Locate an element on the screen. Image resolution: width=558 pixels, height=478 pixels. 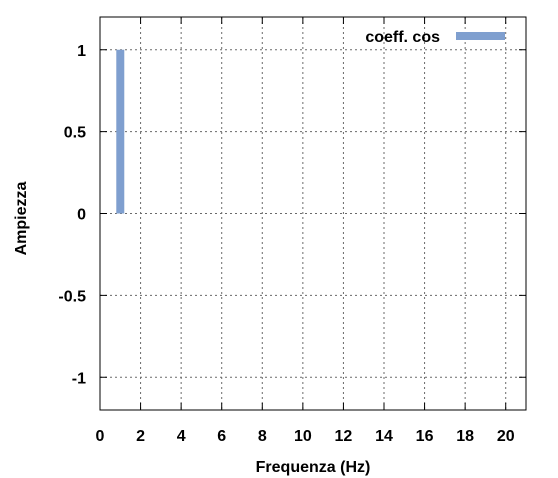
x-tick-label: 14 is located at coordinates (384, 436).